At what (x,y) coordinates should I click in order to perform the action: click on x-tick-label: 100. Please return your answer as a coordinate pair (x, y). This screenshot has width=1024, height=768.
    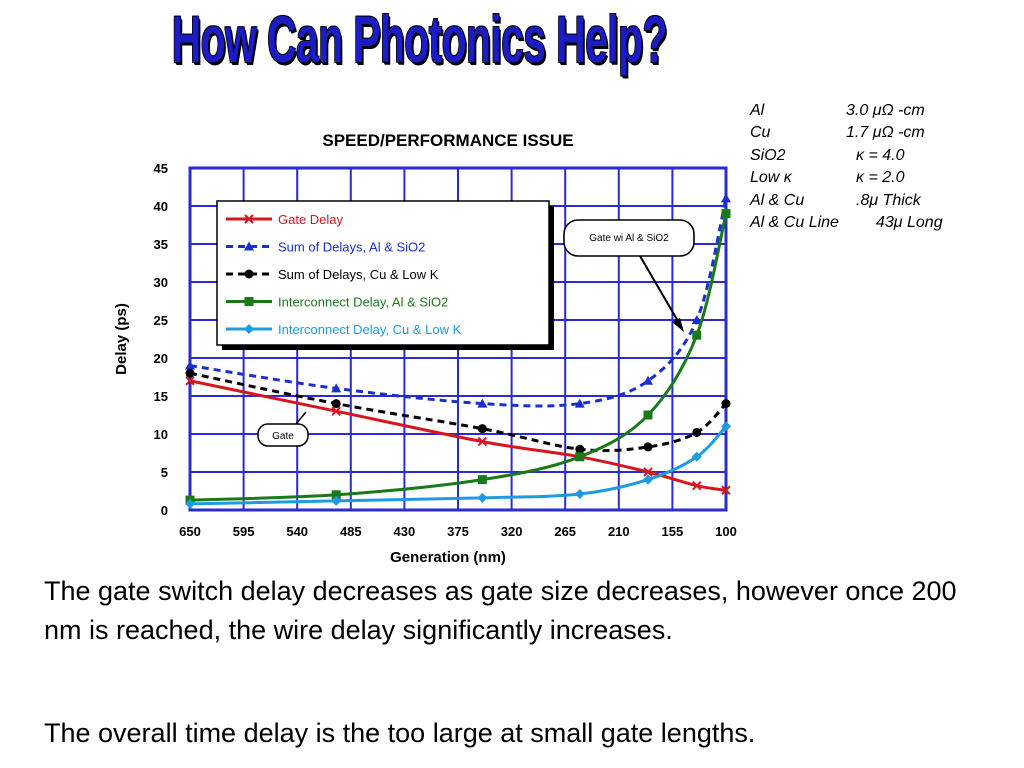
    Looking at the image, I should click on (726, 531).